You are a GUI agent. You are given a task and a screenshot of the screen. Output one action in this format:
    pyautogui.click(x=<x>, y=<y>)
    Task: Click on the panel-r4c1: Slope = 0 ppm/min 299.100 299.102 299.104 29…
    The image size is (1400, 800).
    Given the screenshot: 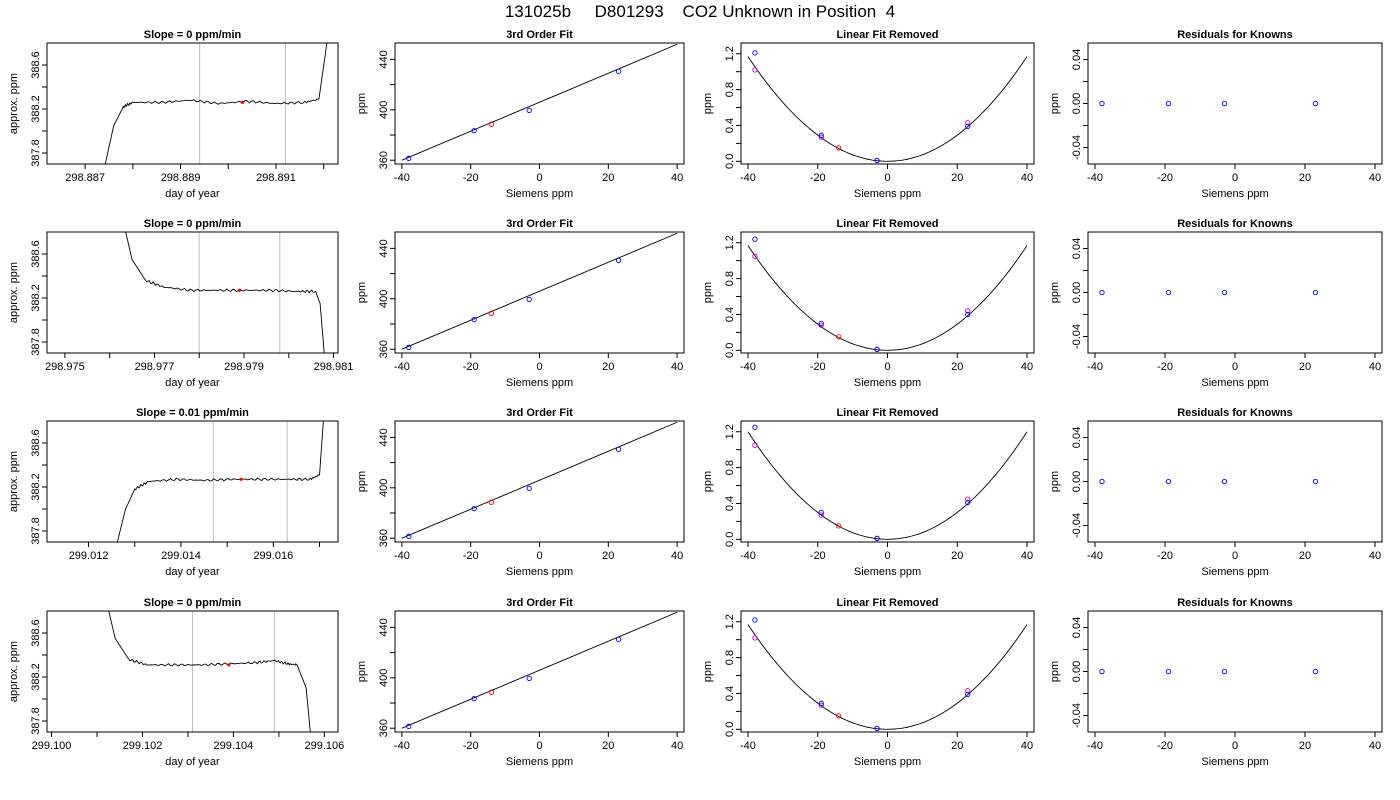 What is the action you would take?
    pyautogui.click(x=176, y=682)
    